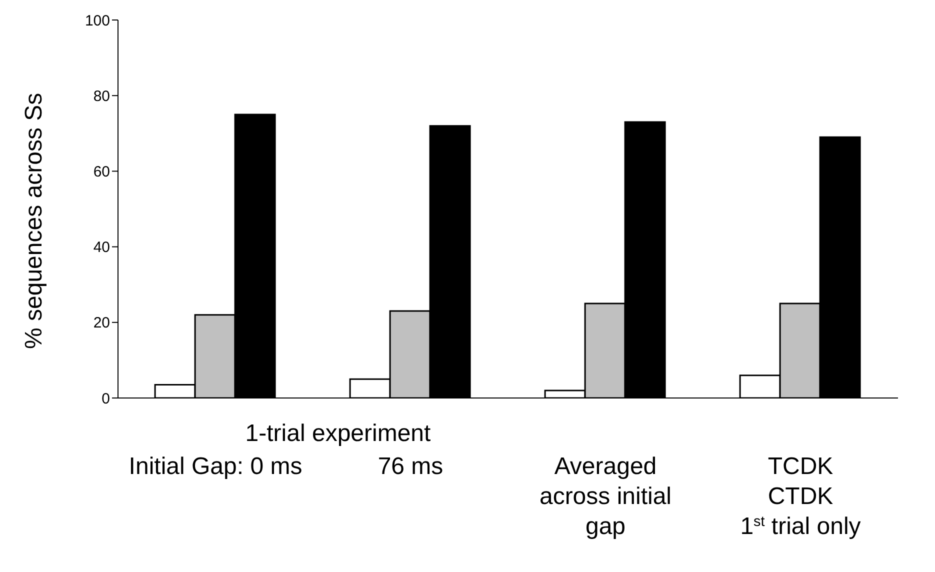 Image resolution: width=935 pixels, height=572 pixels. What do you see at coordinates (215, 466) in the screenshot?
I see `x-tick-label: Initial Gap: 0 ms` at bounding box center [215, 466].